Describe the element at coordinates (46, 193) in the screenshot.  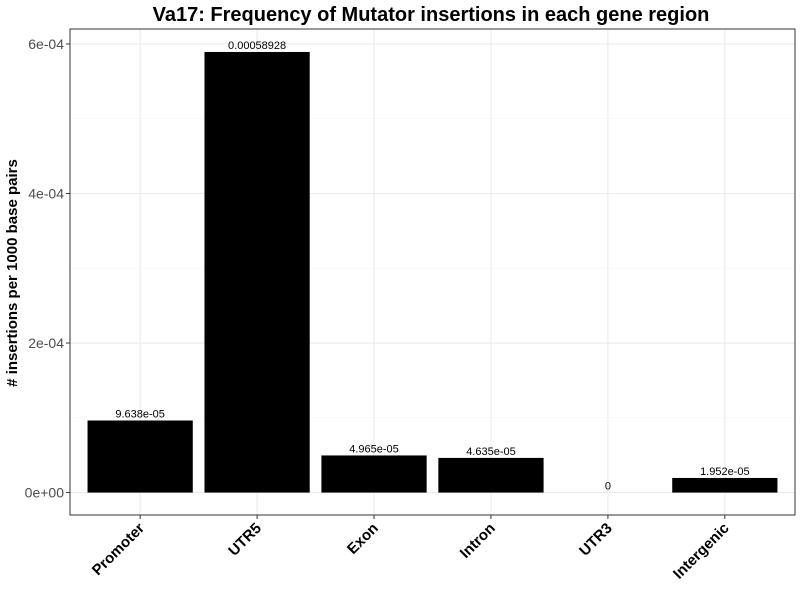
I see `y-tick-label: 4e-04` at that location.